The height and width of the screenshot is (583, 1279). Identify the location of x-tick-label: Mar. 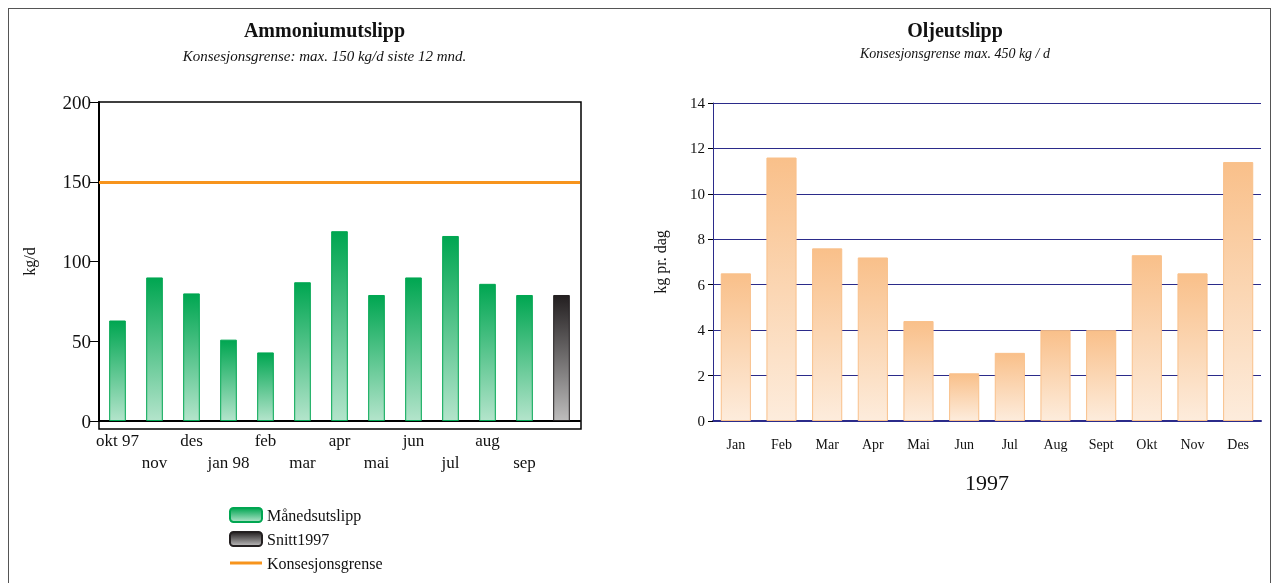
(827, 444).